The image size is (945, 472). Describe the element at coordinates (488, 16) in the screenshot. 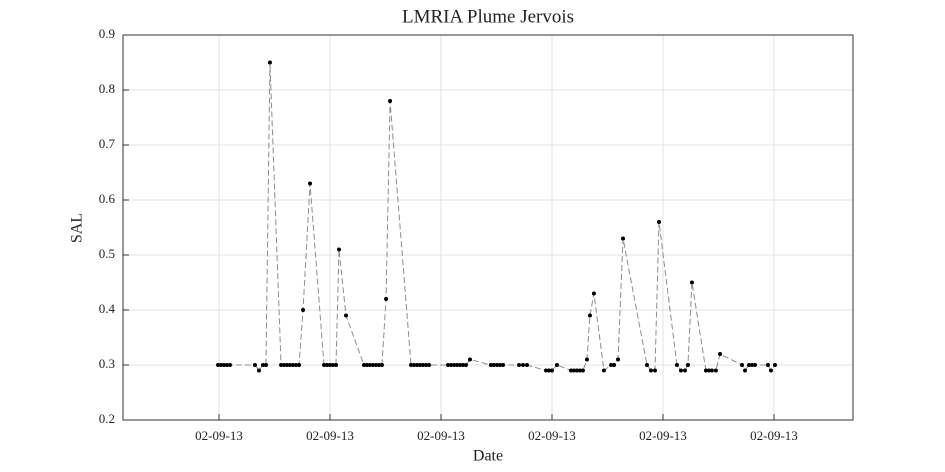

I see `chart-title: LMRIA Plume Jervois` at that location.